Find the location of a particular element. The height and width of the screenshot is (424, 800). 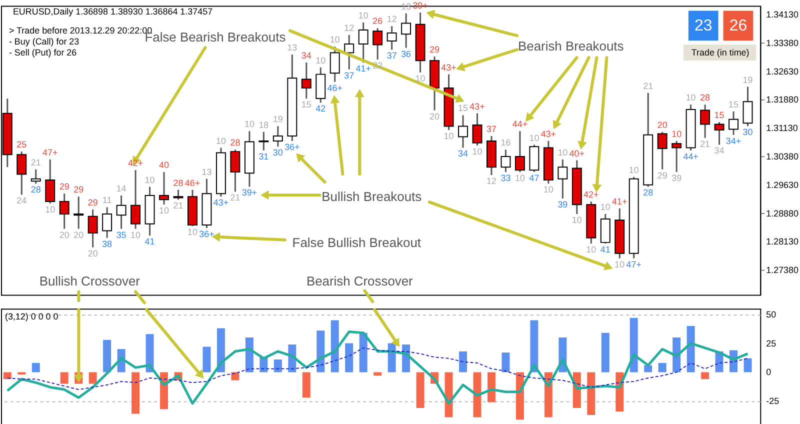

text: 41+ is located at coordinates (620, 201).